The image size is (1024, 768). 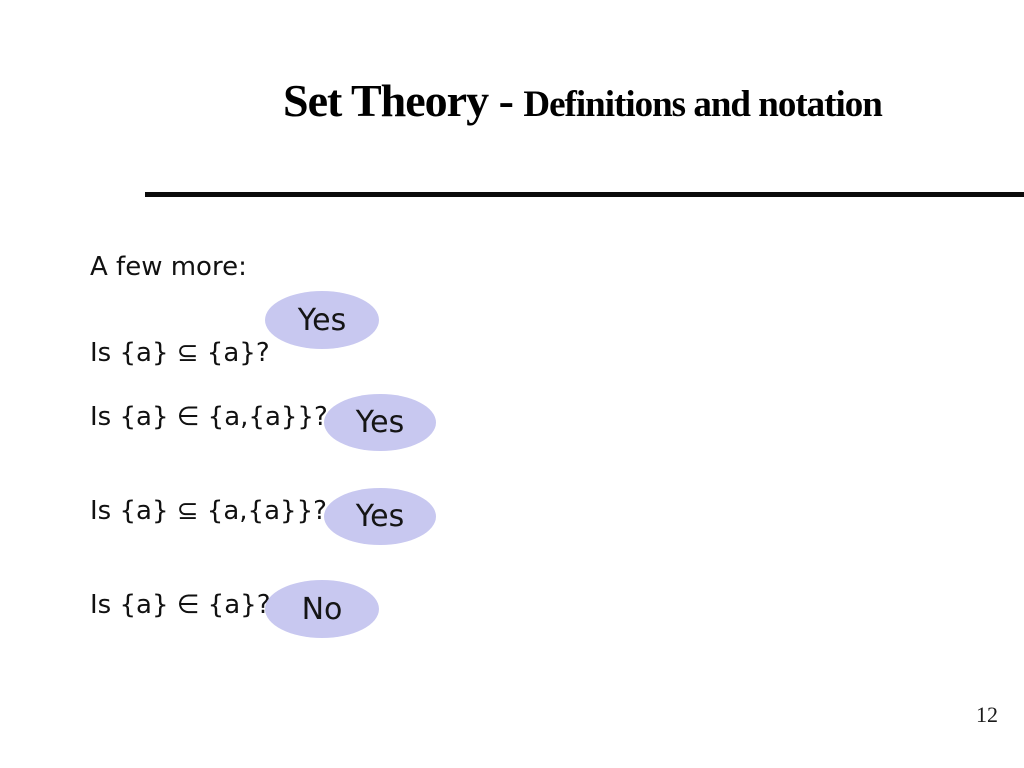 I want to click on answer-label-4: No, so click(x=322, y=609).